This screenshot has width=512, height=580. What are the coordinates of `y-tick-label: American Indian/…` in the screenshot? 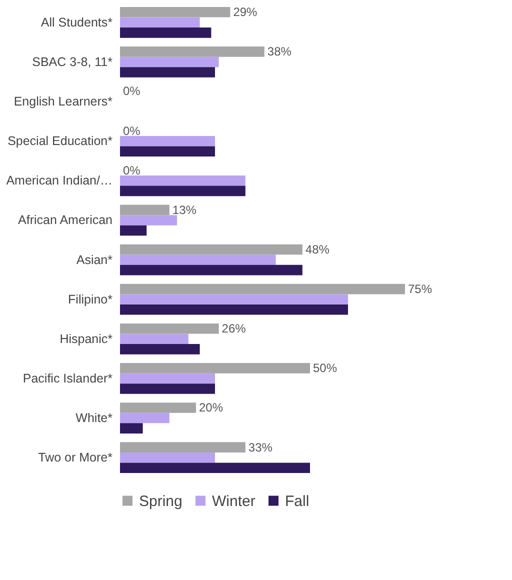 It's located at (59, 181).